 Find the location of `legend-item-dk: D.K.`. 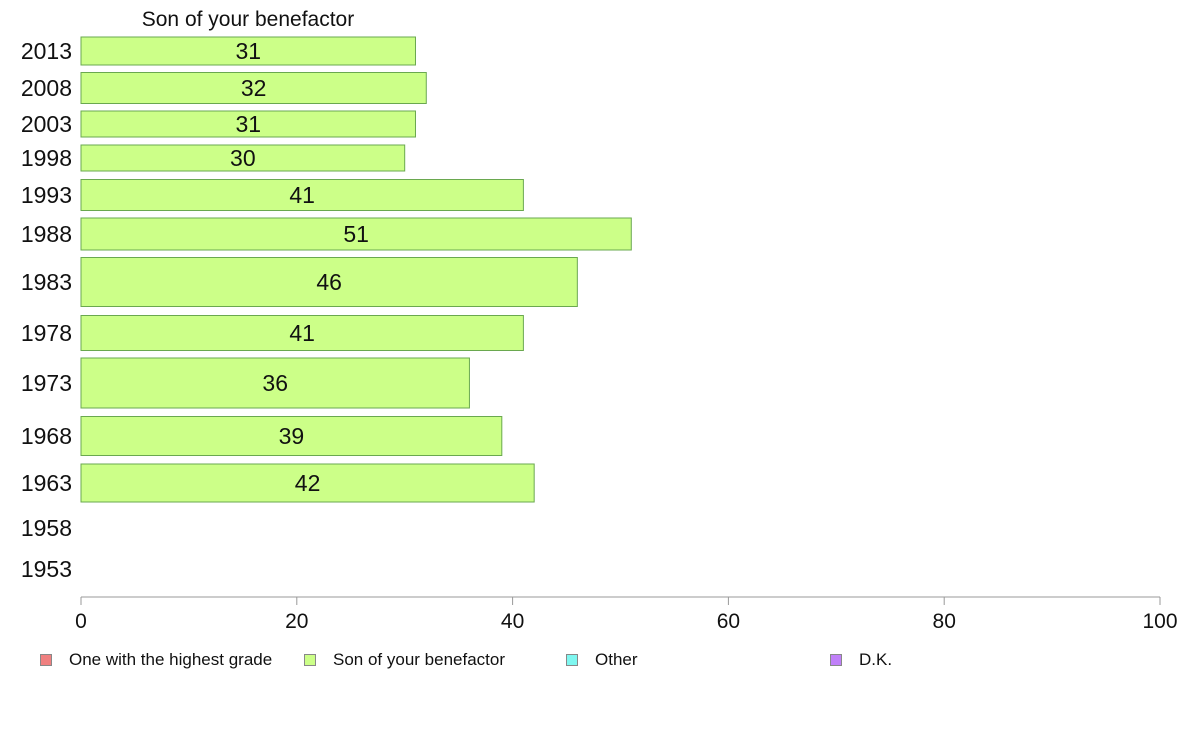

legend-item-dk: D.K. is located at coordinates (861, 660).